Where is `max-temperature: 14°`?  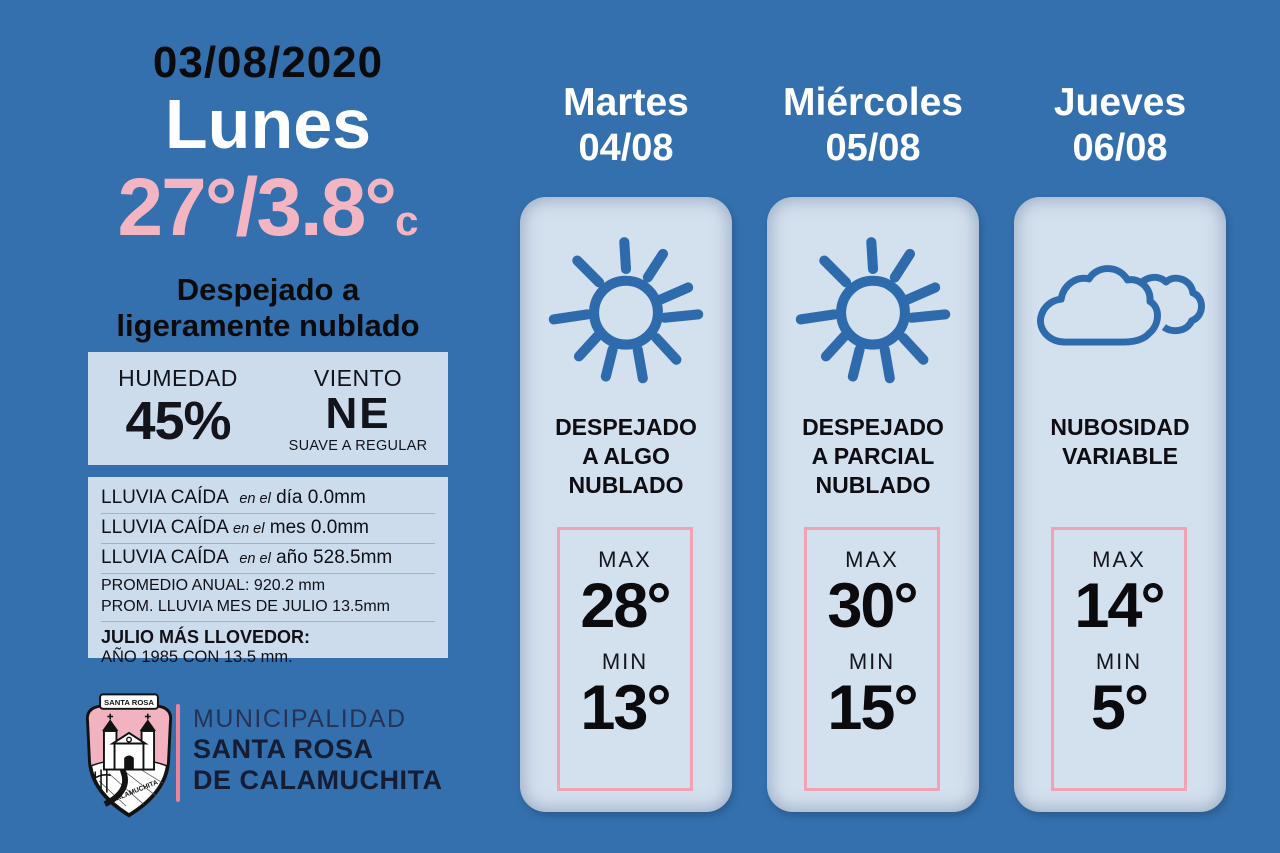 max-temperature: 14° is located at coordinates (1119, 606).